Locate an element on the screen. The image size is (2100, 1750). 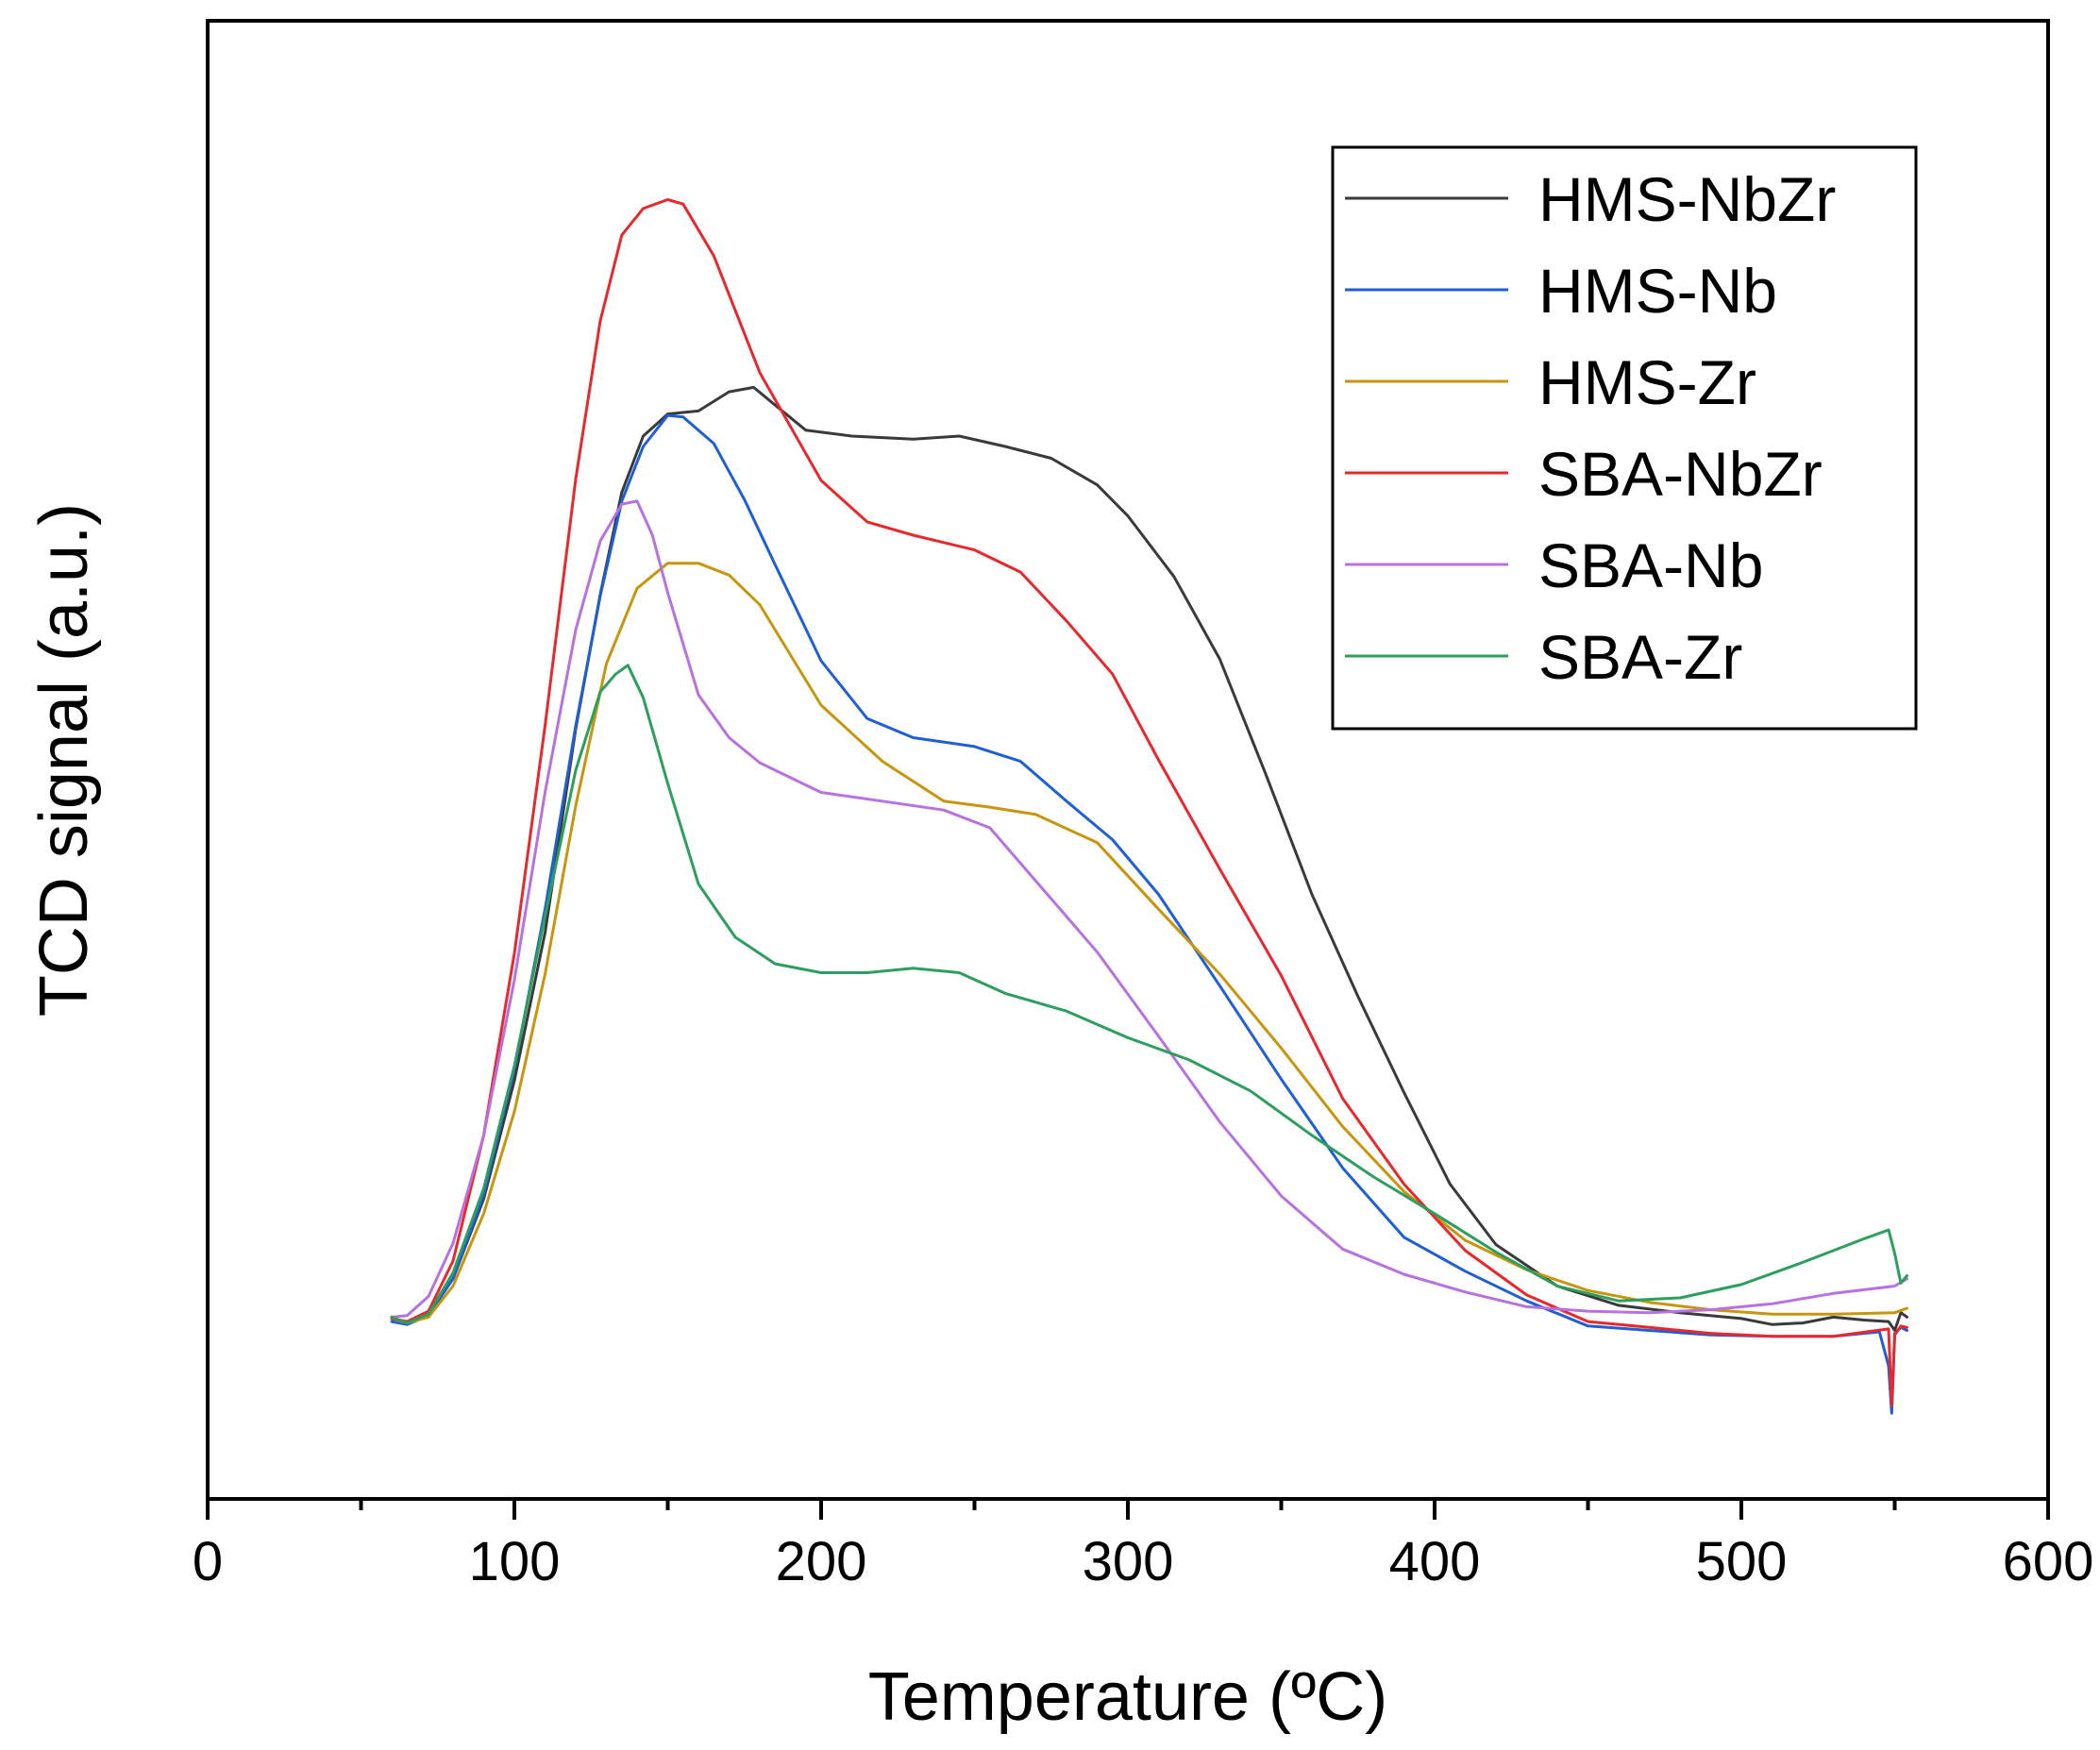
x-tick-label: 0 is located at coordinates (208, 1561).